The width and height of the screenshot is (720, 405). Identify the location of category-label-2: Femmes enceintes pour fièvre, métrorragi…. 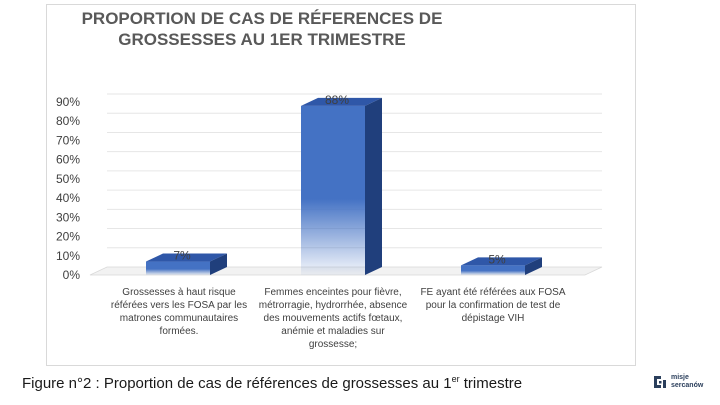
(333, 318).